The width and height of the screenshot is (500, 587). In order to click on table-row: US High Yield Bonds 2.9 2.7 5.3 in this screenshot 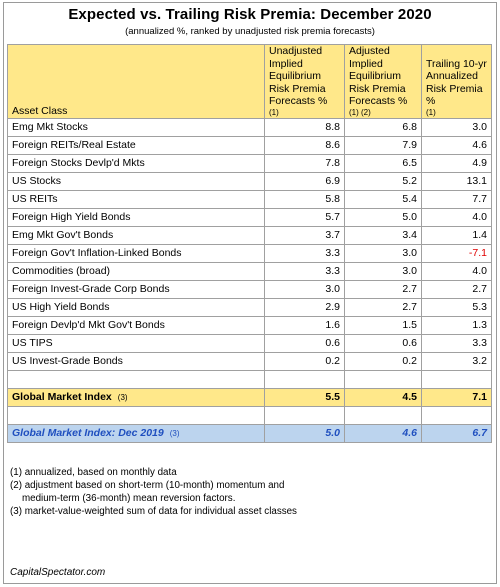, I will do `click(249, 307)`.